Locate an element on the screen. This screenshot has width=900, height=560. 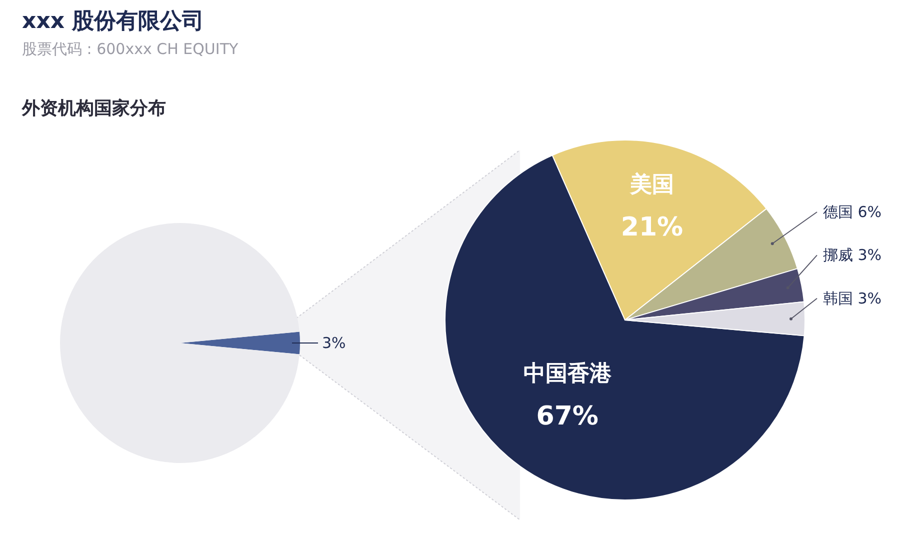
chart-title: xxx 股份有限公司 is located at coordinates (113, 22).